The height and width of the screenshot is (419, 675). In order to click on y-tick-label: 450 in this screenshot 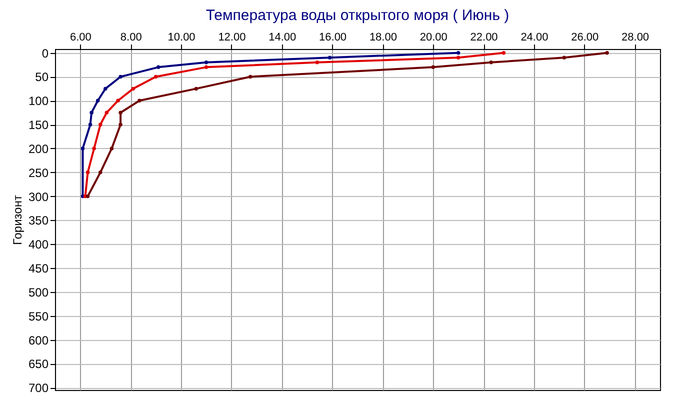, I will do `click(38, 269)`.